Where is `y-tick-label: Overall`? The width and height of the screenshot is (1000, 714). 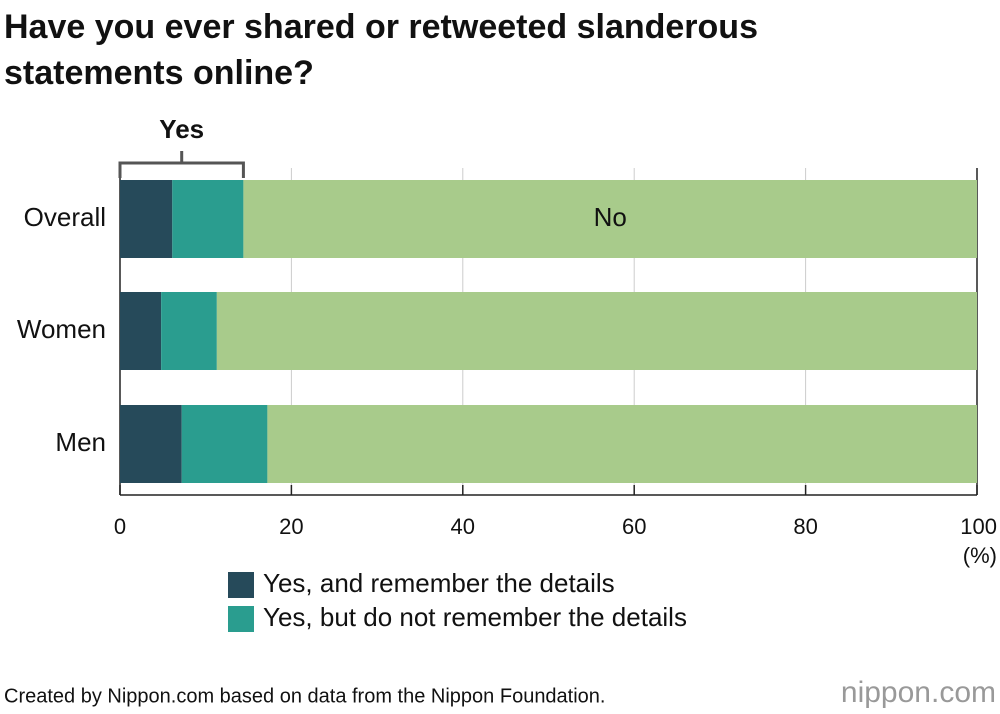
y-tick-label: Overall is located at coordinates (65, 217).